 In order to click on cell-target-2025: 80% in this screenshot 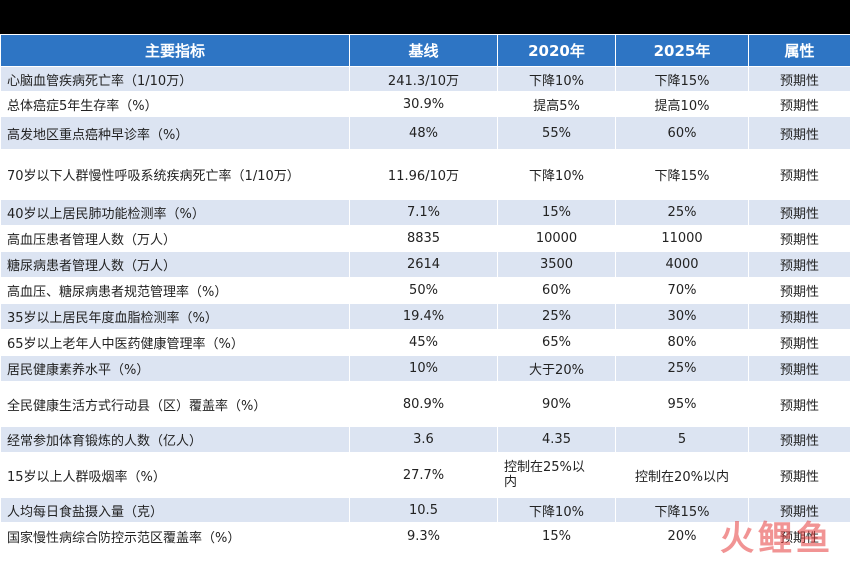, I will do `click(682, 342)`.